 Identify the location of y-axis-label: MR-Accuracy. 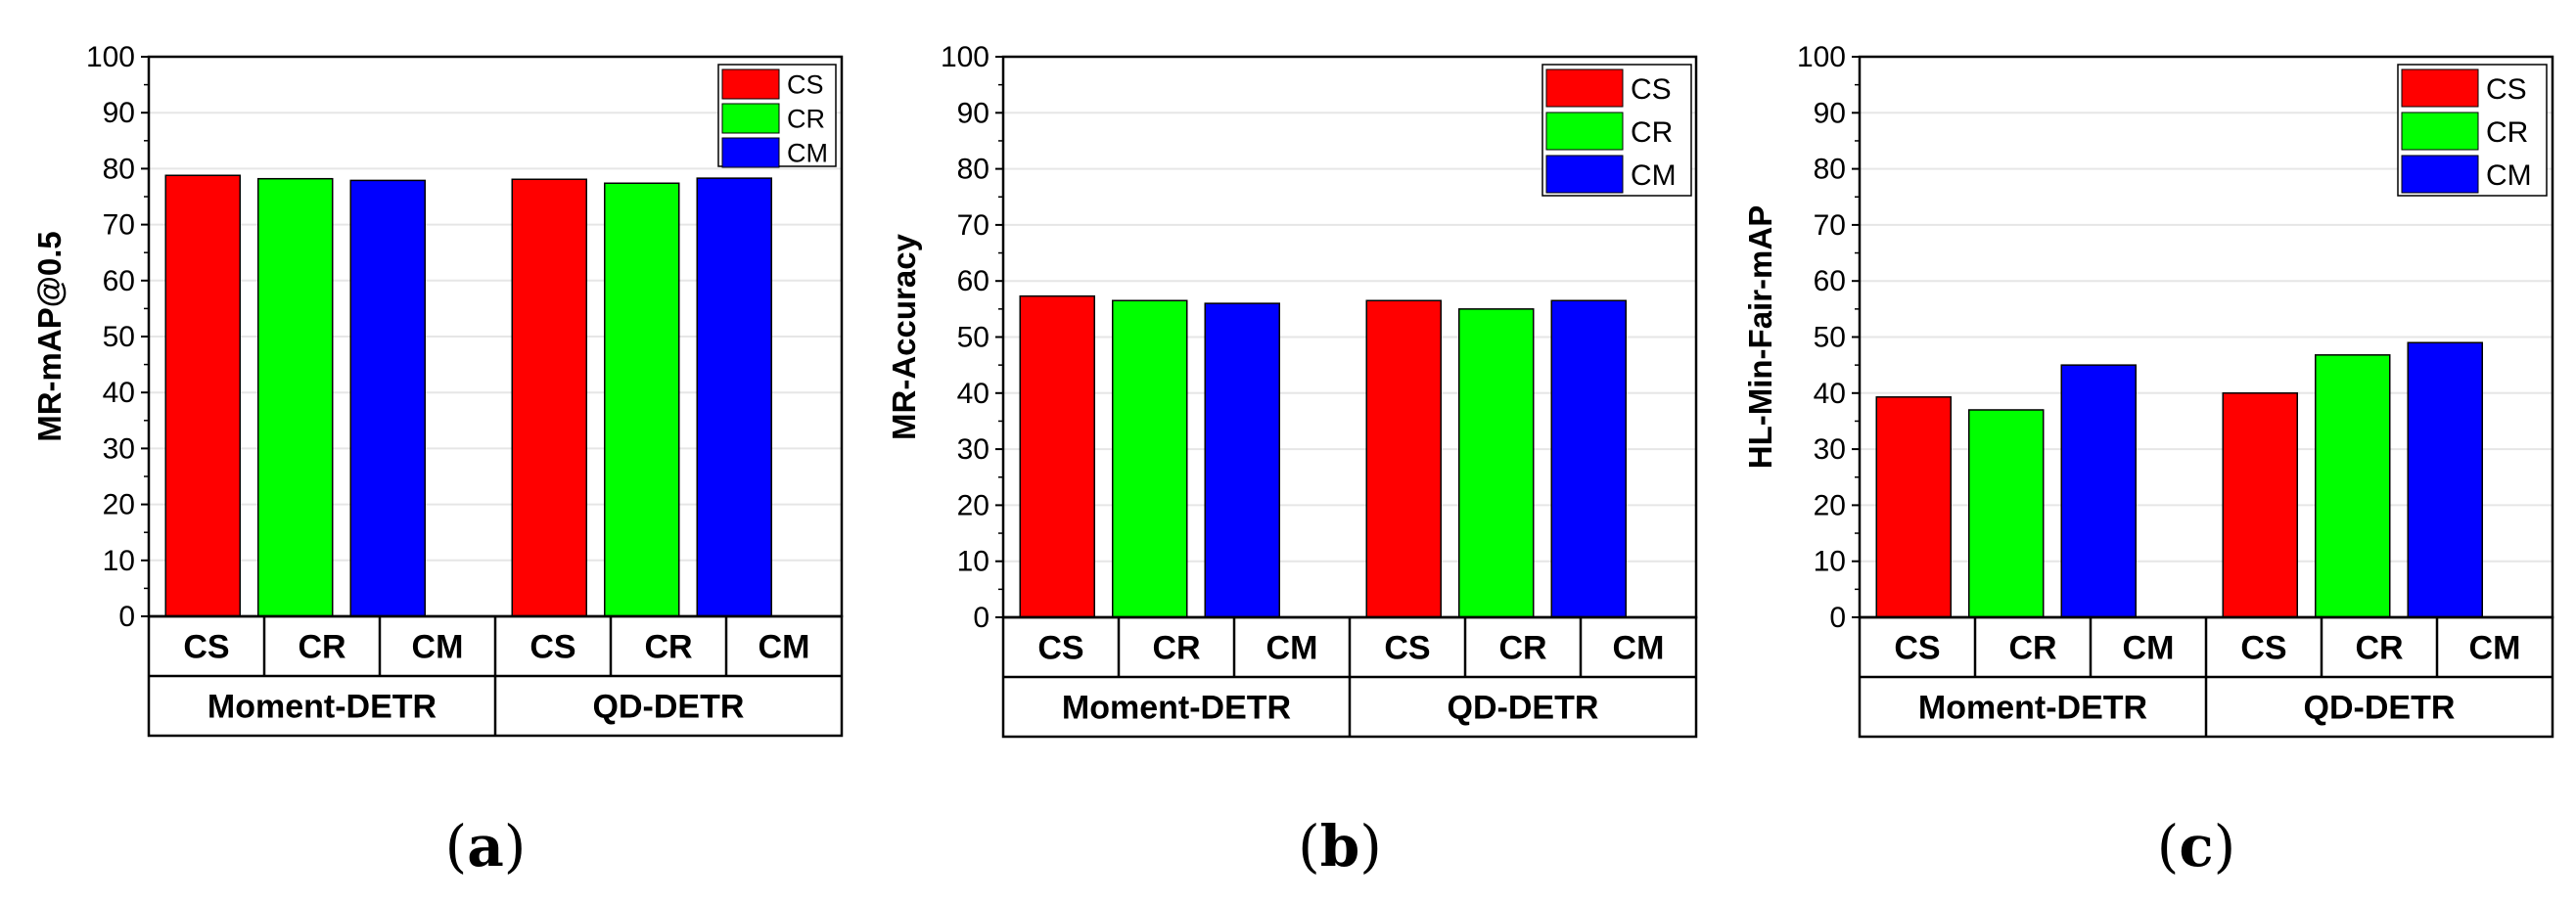
(904, 337).